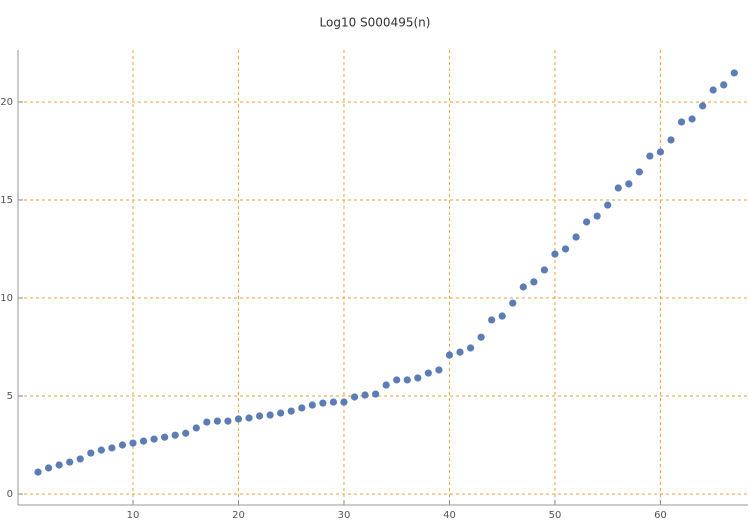 The height and width of the screenshot is (521, 750). Describe the element at coordinates (6, 102) in the screenshot. I see `y-tick-label: 20` at that location.